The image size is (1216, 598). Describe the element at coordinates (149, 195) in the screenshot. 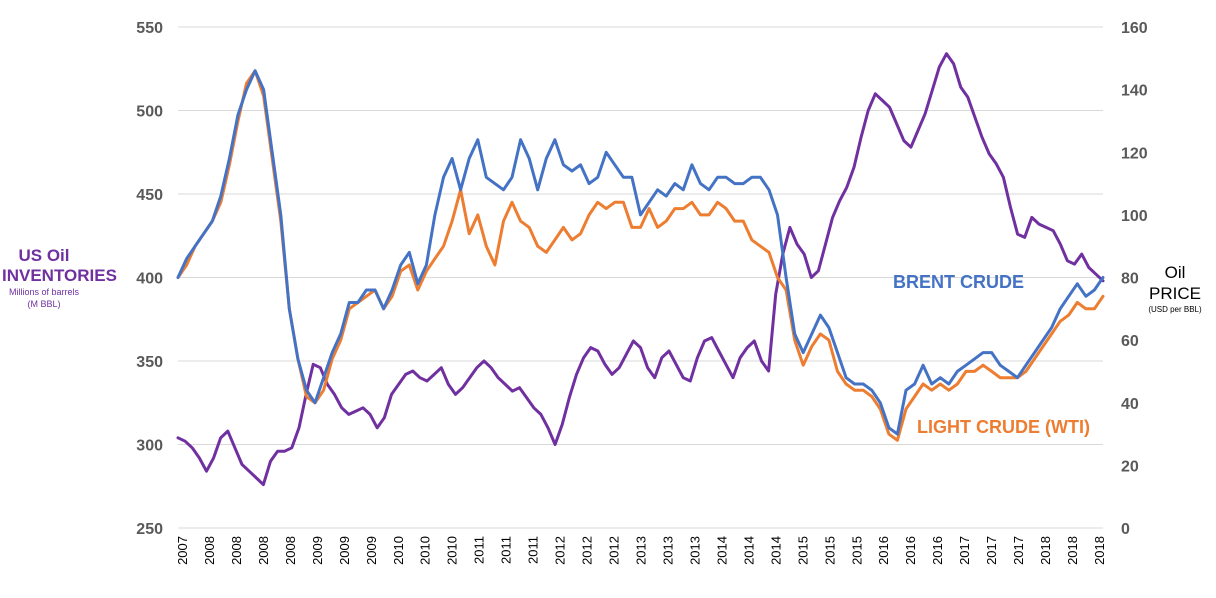

I see `left-tick-label: 450` at that location.